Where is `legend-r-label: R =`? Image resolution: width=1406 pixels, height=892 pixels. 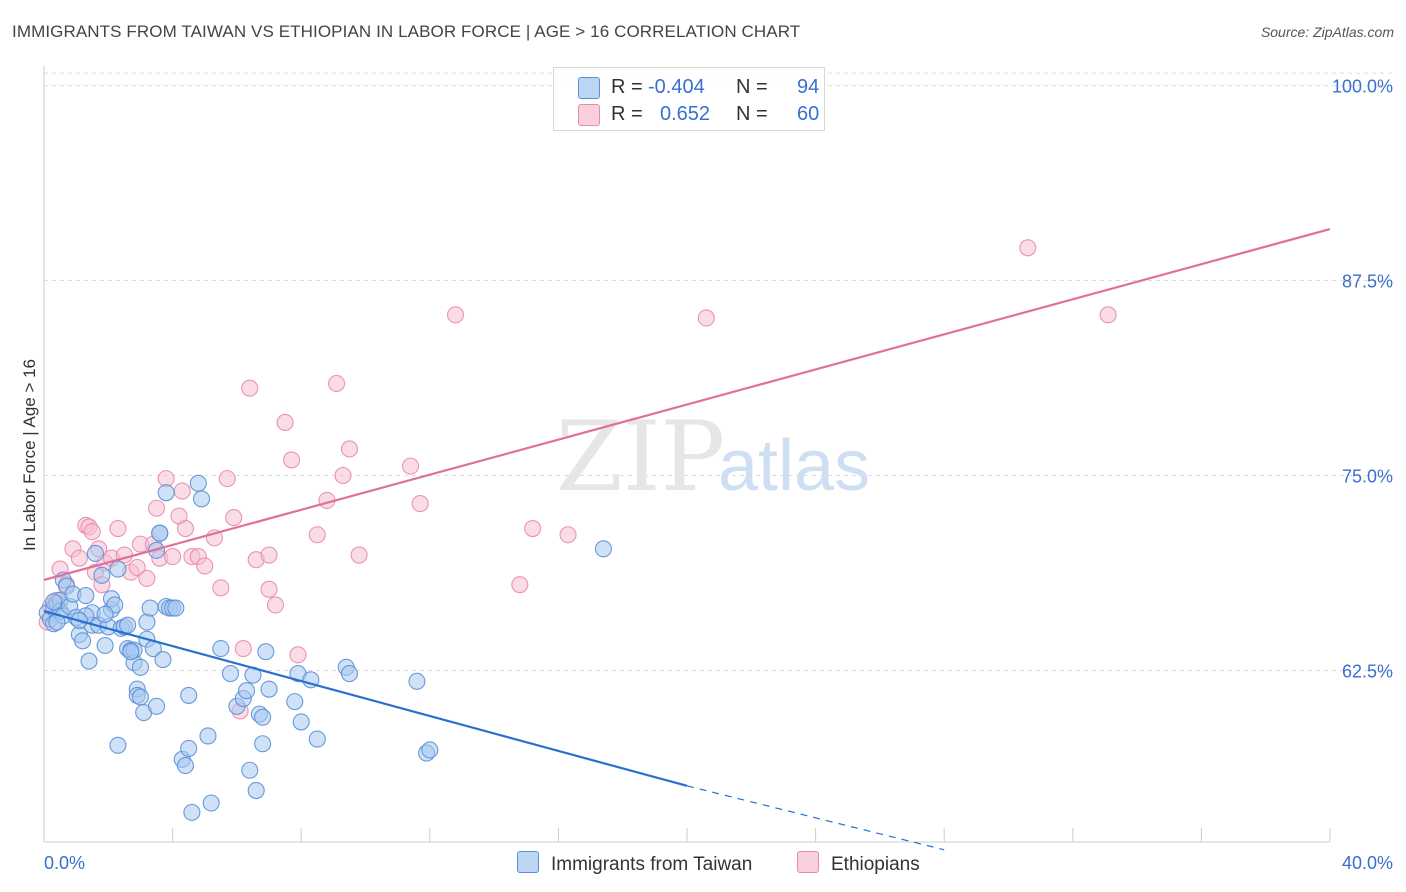
legend-r-label: R = is located at coordinates (627, 114).